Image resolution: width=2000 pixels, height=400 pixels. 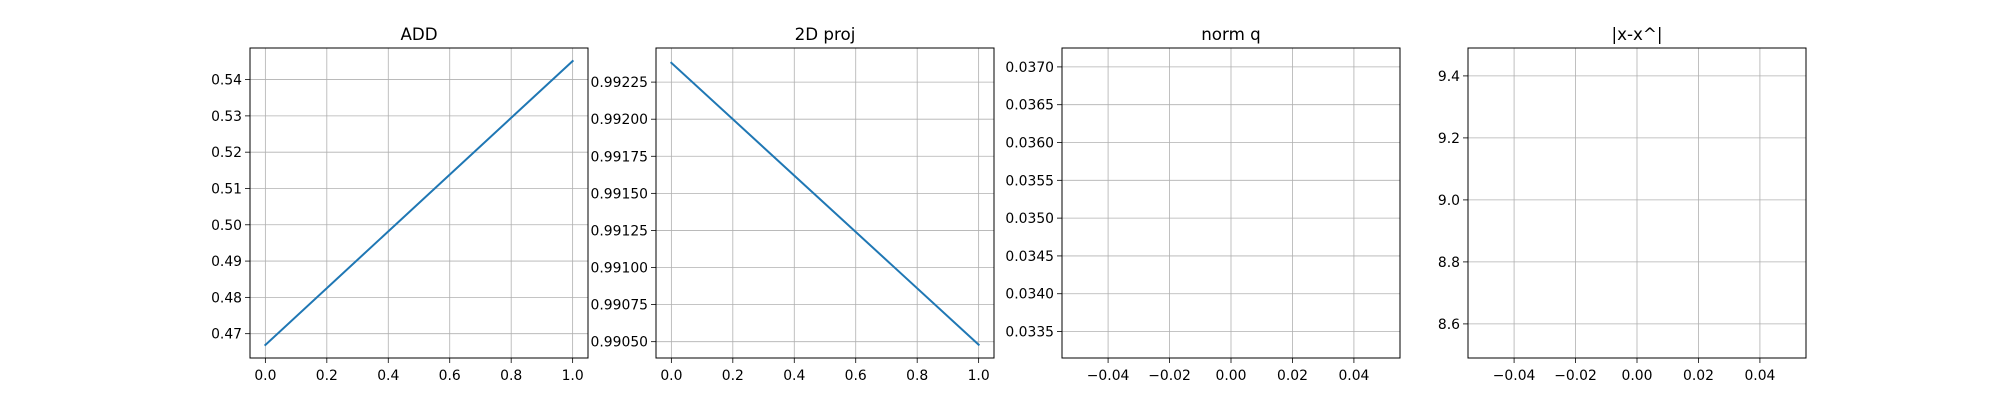 What do you see at coordinates (619, 231) in the screenshot?
I see `y-tick-label: 0.99125` at bounding box center [619, 231].